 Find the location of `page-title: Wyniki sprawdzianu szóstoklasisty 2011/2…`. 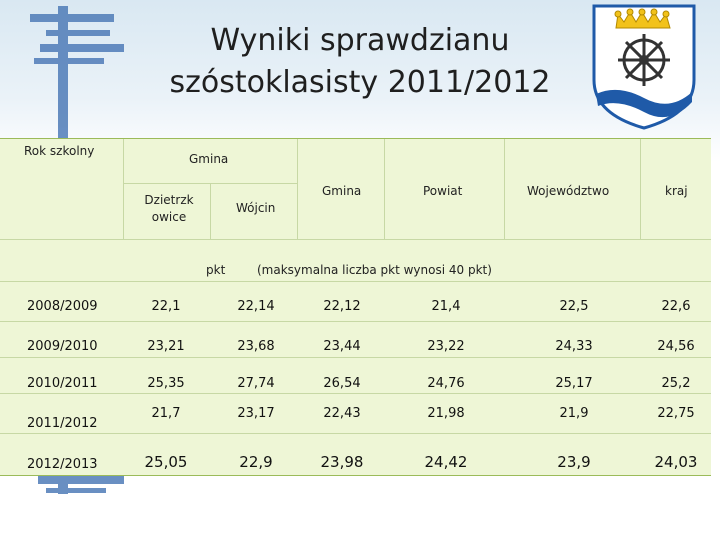

page-title: Wyniki sprawdzianu szóstoklasisty 2011/2… is located at coordinates (360, 62).